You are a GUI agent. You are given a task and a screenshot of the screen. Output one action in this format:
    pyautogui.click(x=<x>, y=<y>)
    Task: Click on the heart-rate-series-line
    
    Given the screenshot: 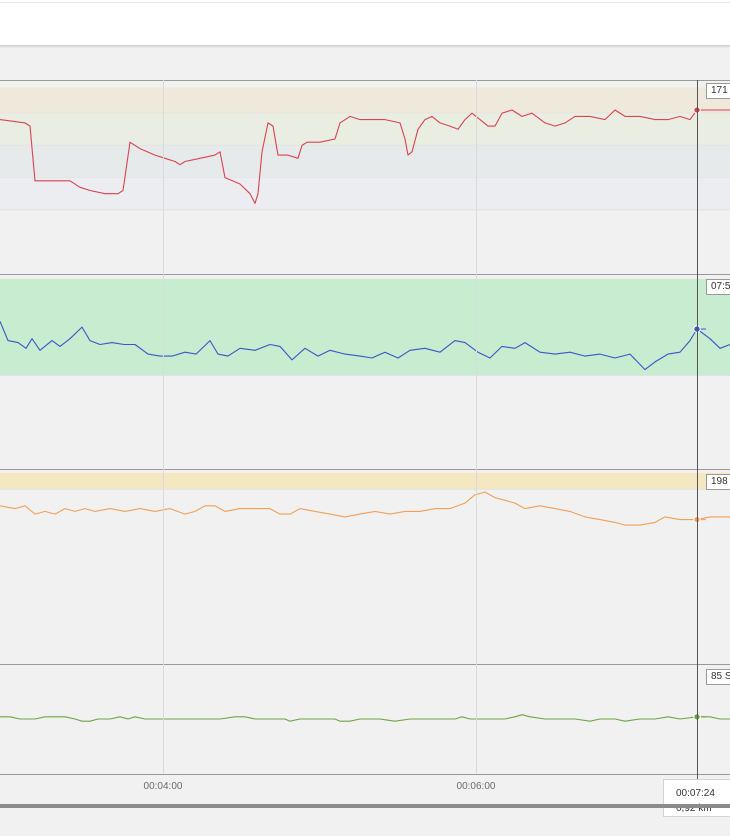 What is the action you would take?
    pyautogui.click(x=365, y=156)
    